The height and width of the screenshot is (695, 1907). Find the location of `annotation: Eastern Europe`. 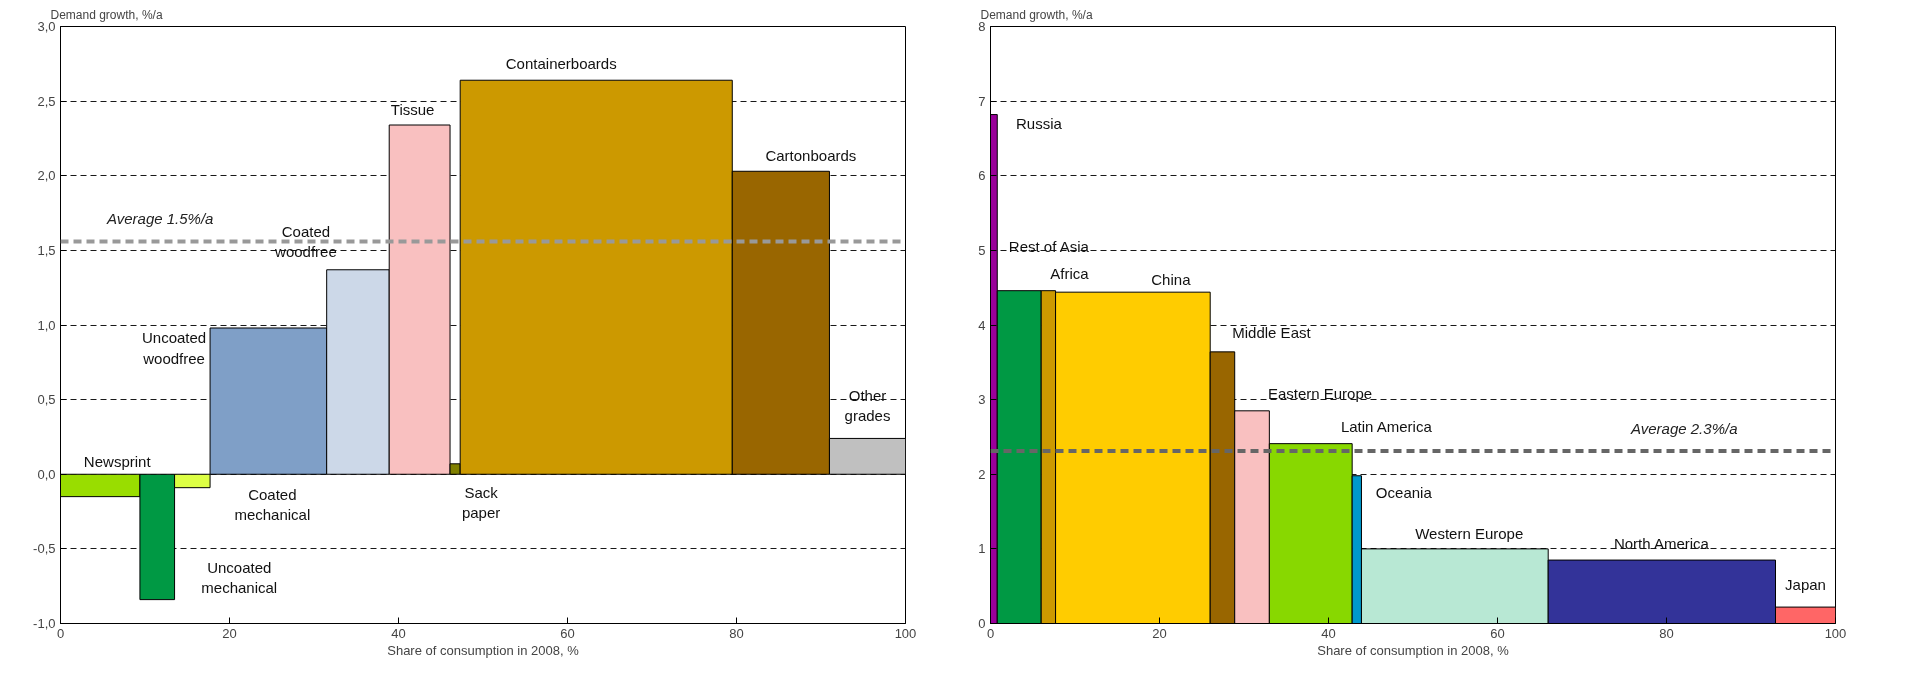

annotation: Eastern Europe is located at coordinates (1320, 394).